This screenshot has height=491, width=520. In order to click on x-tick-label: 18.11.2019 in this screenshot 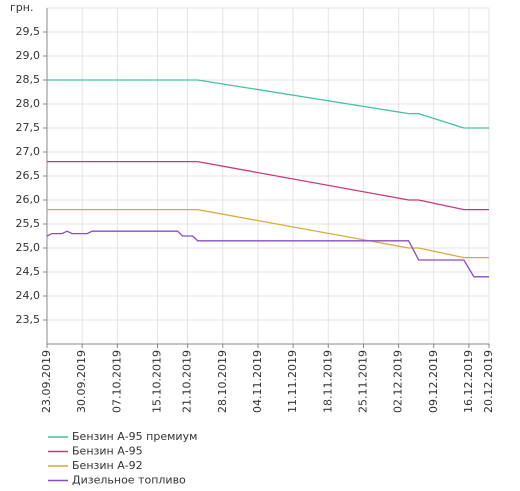, I will do `click(327, 381)`.